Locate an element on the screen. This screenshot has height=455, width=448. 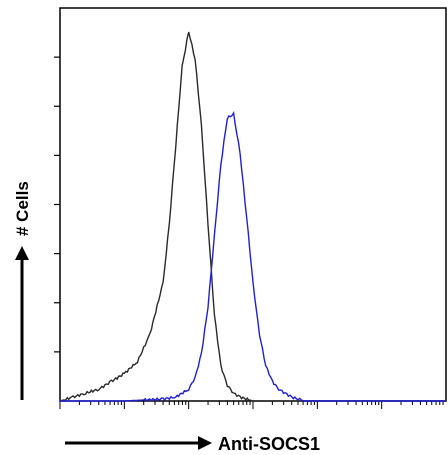
x-axis-label: Anti-SOCS1 is located at coordinates (269, 444).